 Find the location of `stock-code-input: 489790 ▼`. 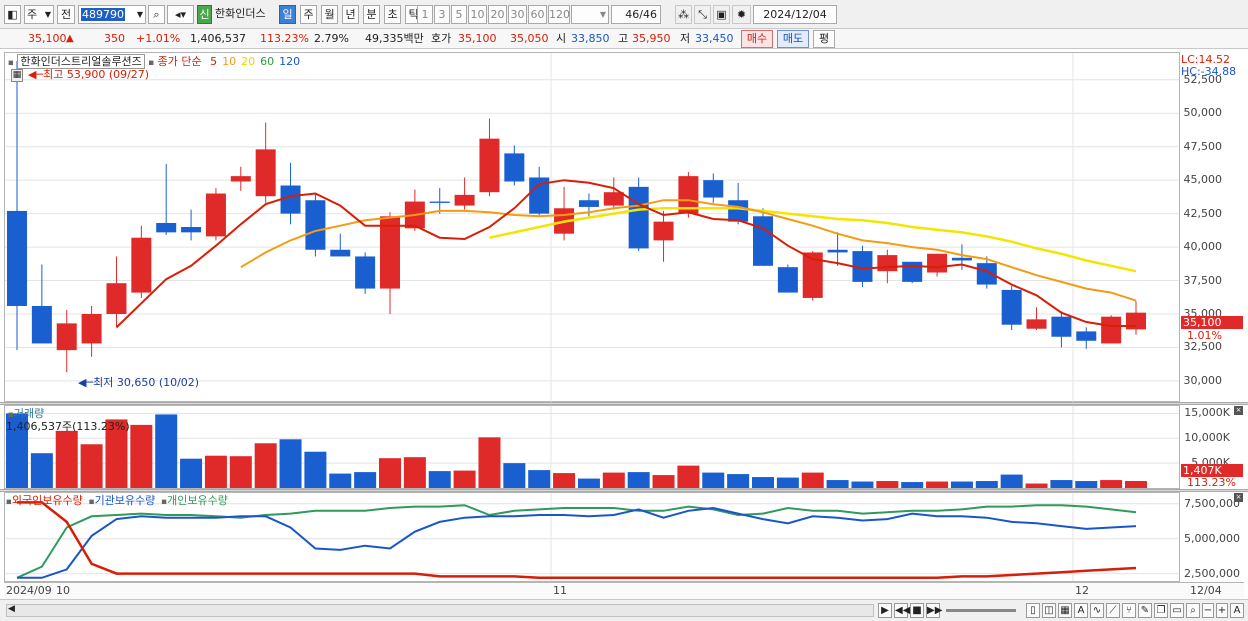

stock-code-input: 489790 ▼ is located at coordinates (112, 14).